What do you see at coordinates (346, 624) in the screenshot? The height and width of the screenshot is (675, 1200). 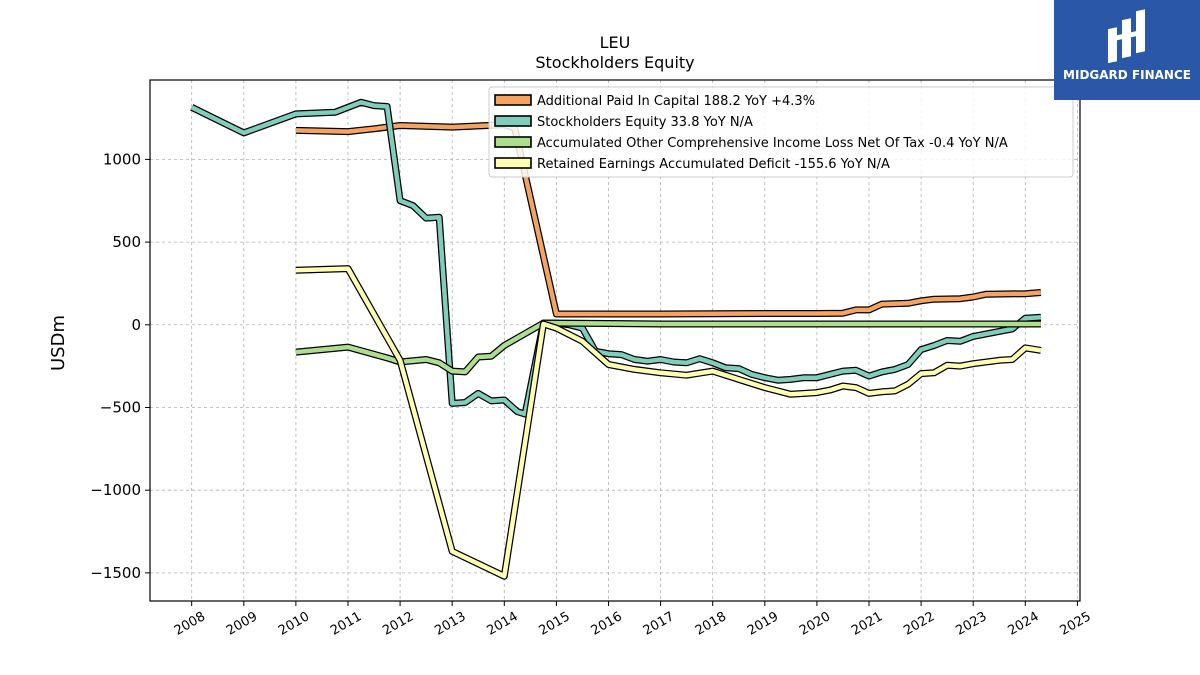 I see `x-tick-label: 2011` at bounding box center [346, 624].